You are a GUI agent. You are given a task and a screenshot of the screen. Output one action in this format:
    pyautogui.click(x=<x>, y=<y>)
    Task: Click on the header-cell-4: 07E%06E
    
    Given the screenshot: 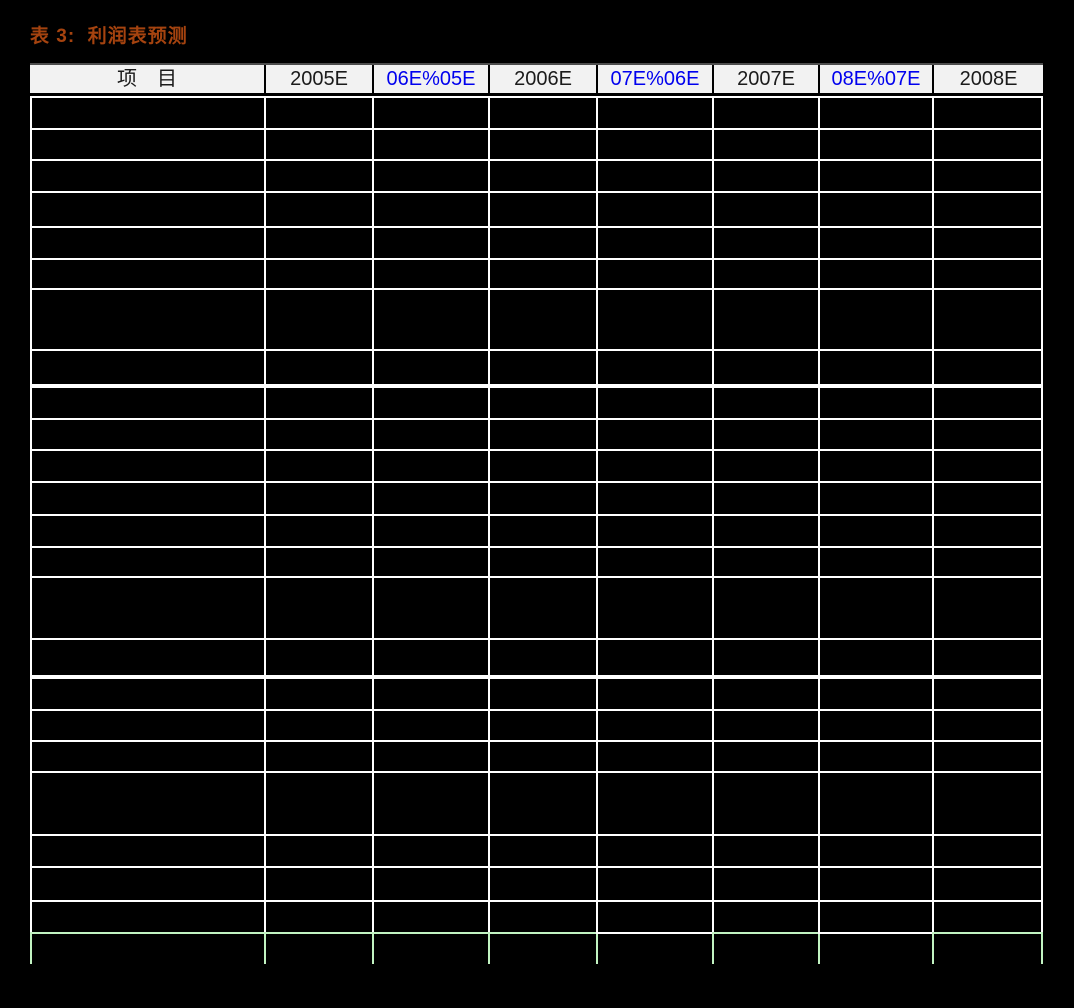 What is the action you would take?
    pyautogui.click(x=656, y=79)
    